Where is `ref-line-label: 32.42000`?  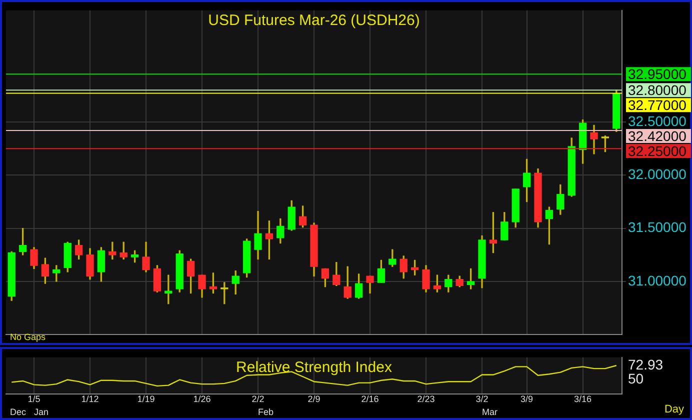
ref-line-label: 32.42000 is located at coordinates (657, 136).